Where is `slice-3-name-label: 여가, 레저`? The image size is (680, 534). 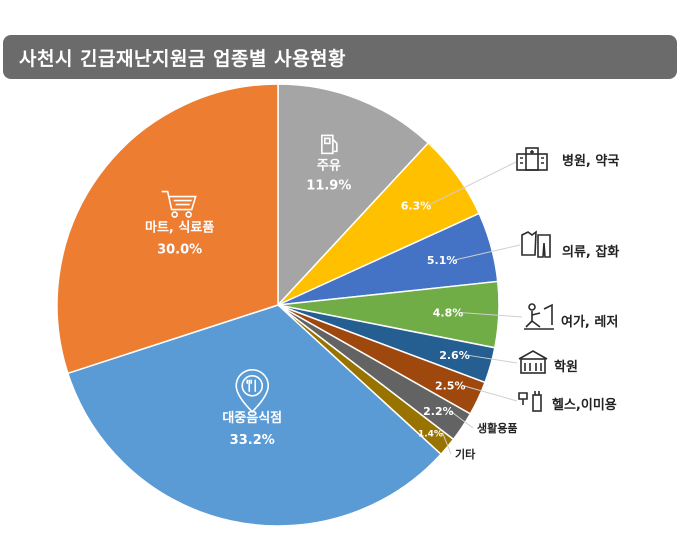 slice-3-name-label: 여가, 레저 is located at coordinates (589, 322).